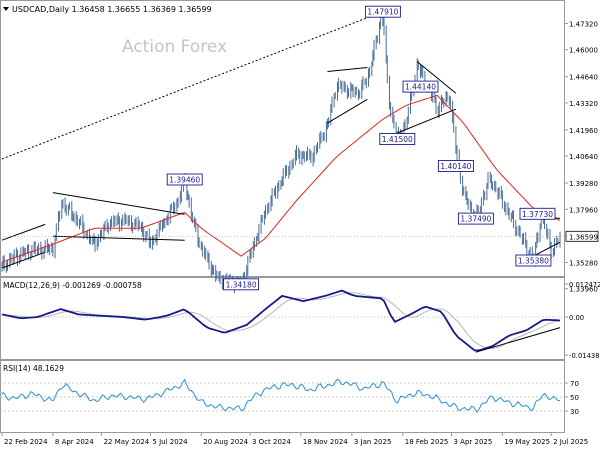 The height and width of the screenshot is (455, 600). I want to click on x-tick-label: 2 Jul 2025, so click(570, 442).